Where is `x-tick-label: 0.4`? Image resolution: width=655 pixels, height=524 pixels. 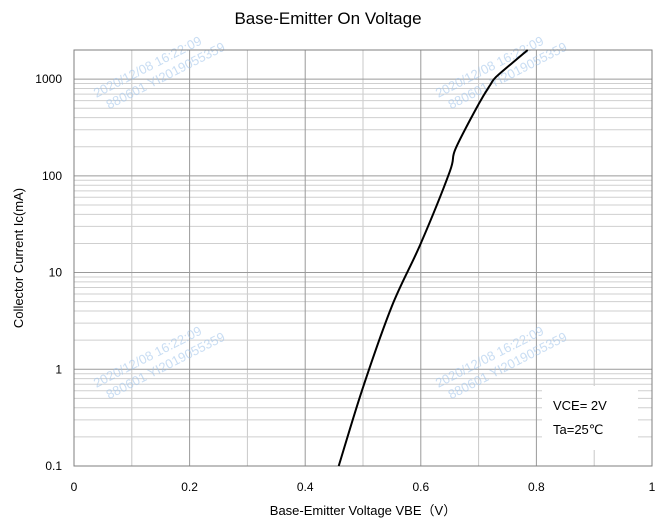
x-tick-label: 0.4 is located at coordinates (305, 487).